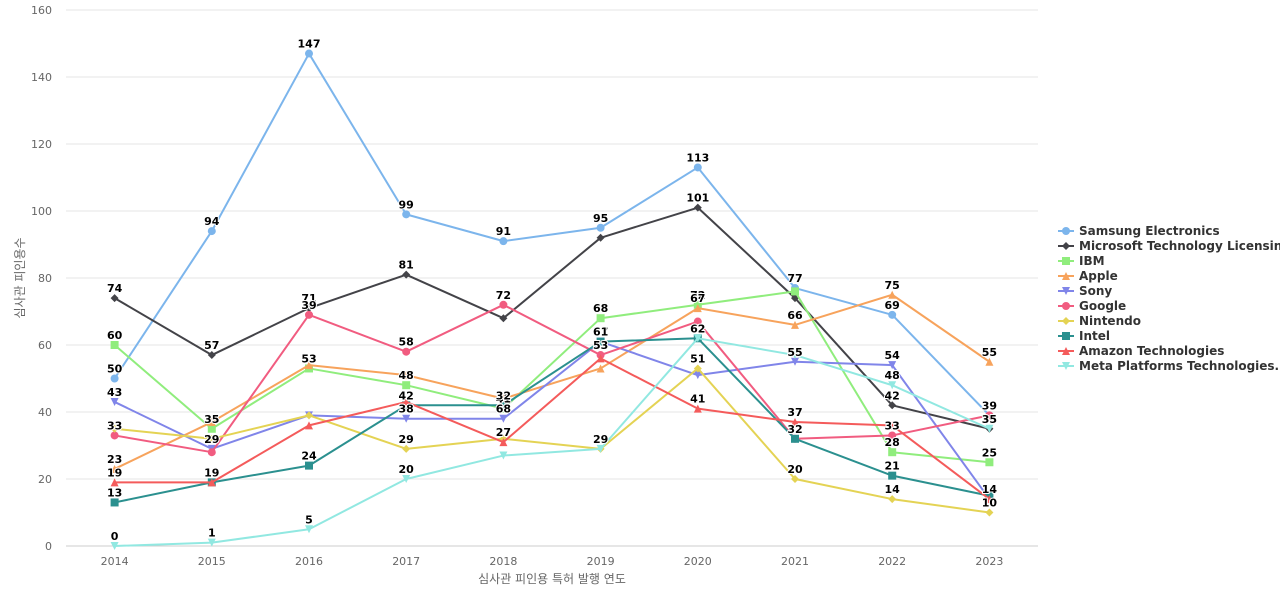 The height and width of the screenshot is (604, 1280). I want to click on x-tick-label: 2014, so click(115, 561).